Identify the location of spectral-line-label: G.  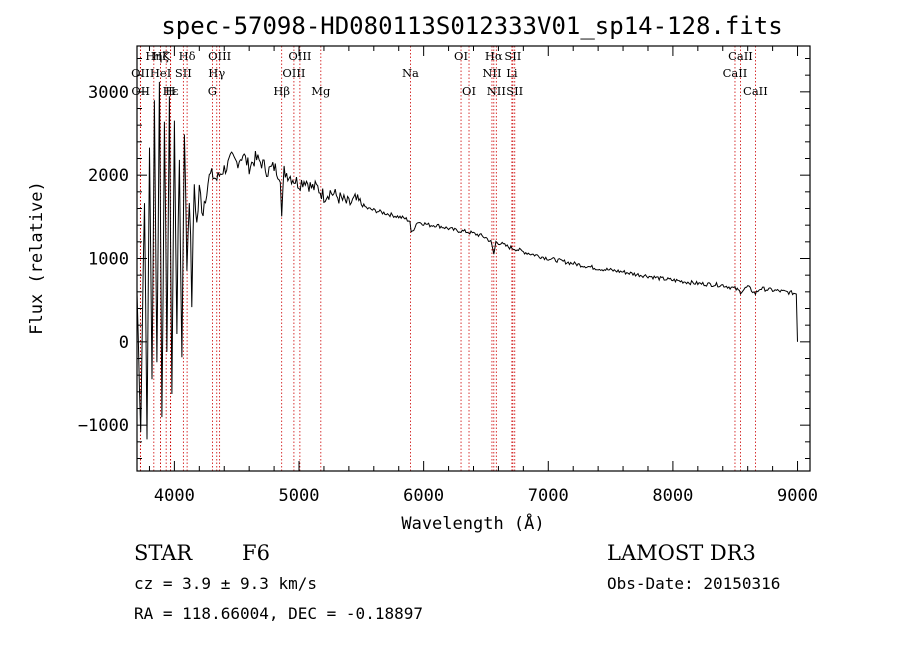
(212, 91).